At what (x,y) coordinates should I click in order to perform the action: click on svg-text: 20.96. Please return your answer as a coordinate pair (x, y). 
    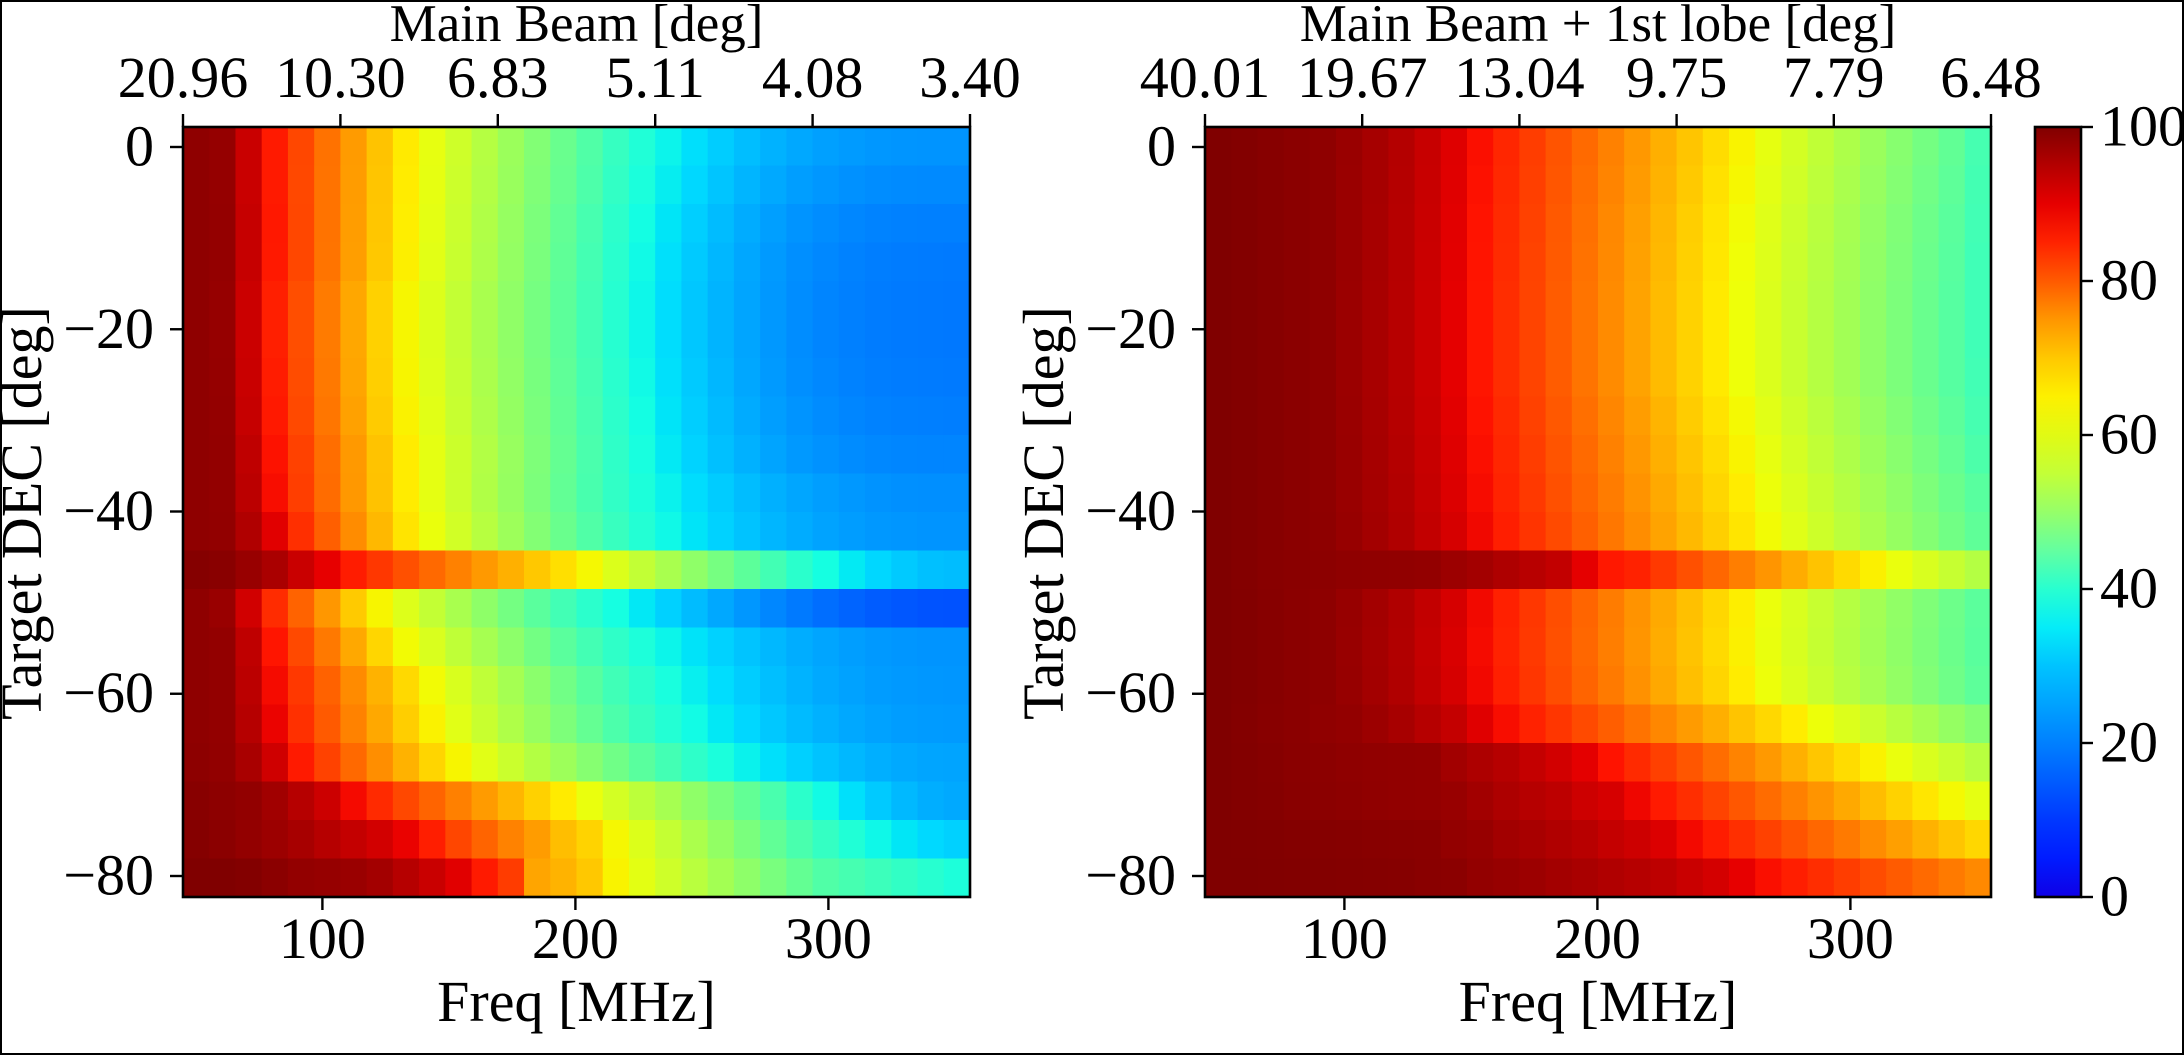
    Looking at the image, I should click on (183, 77).